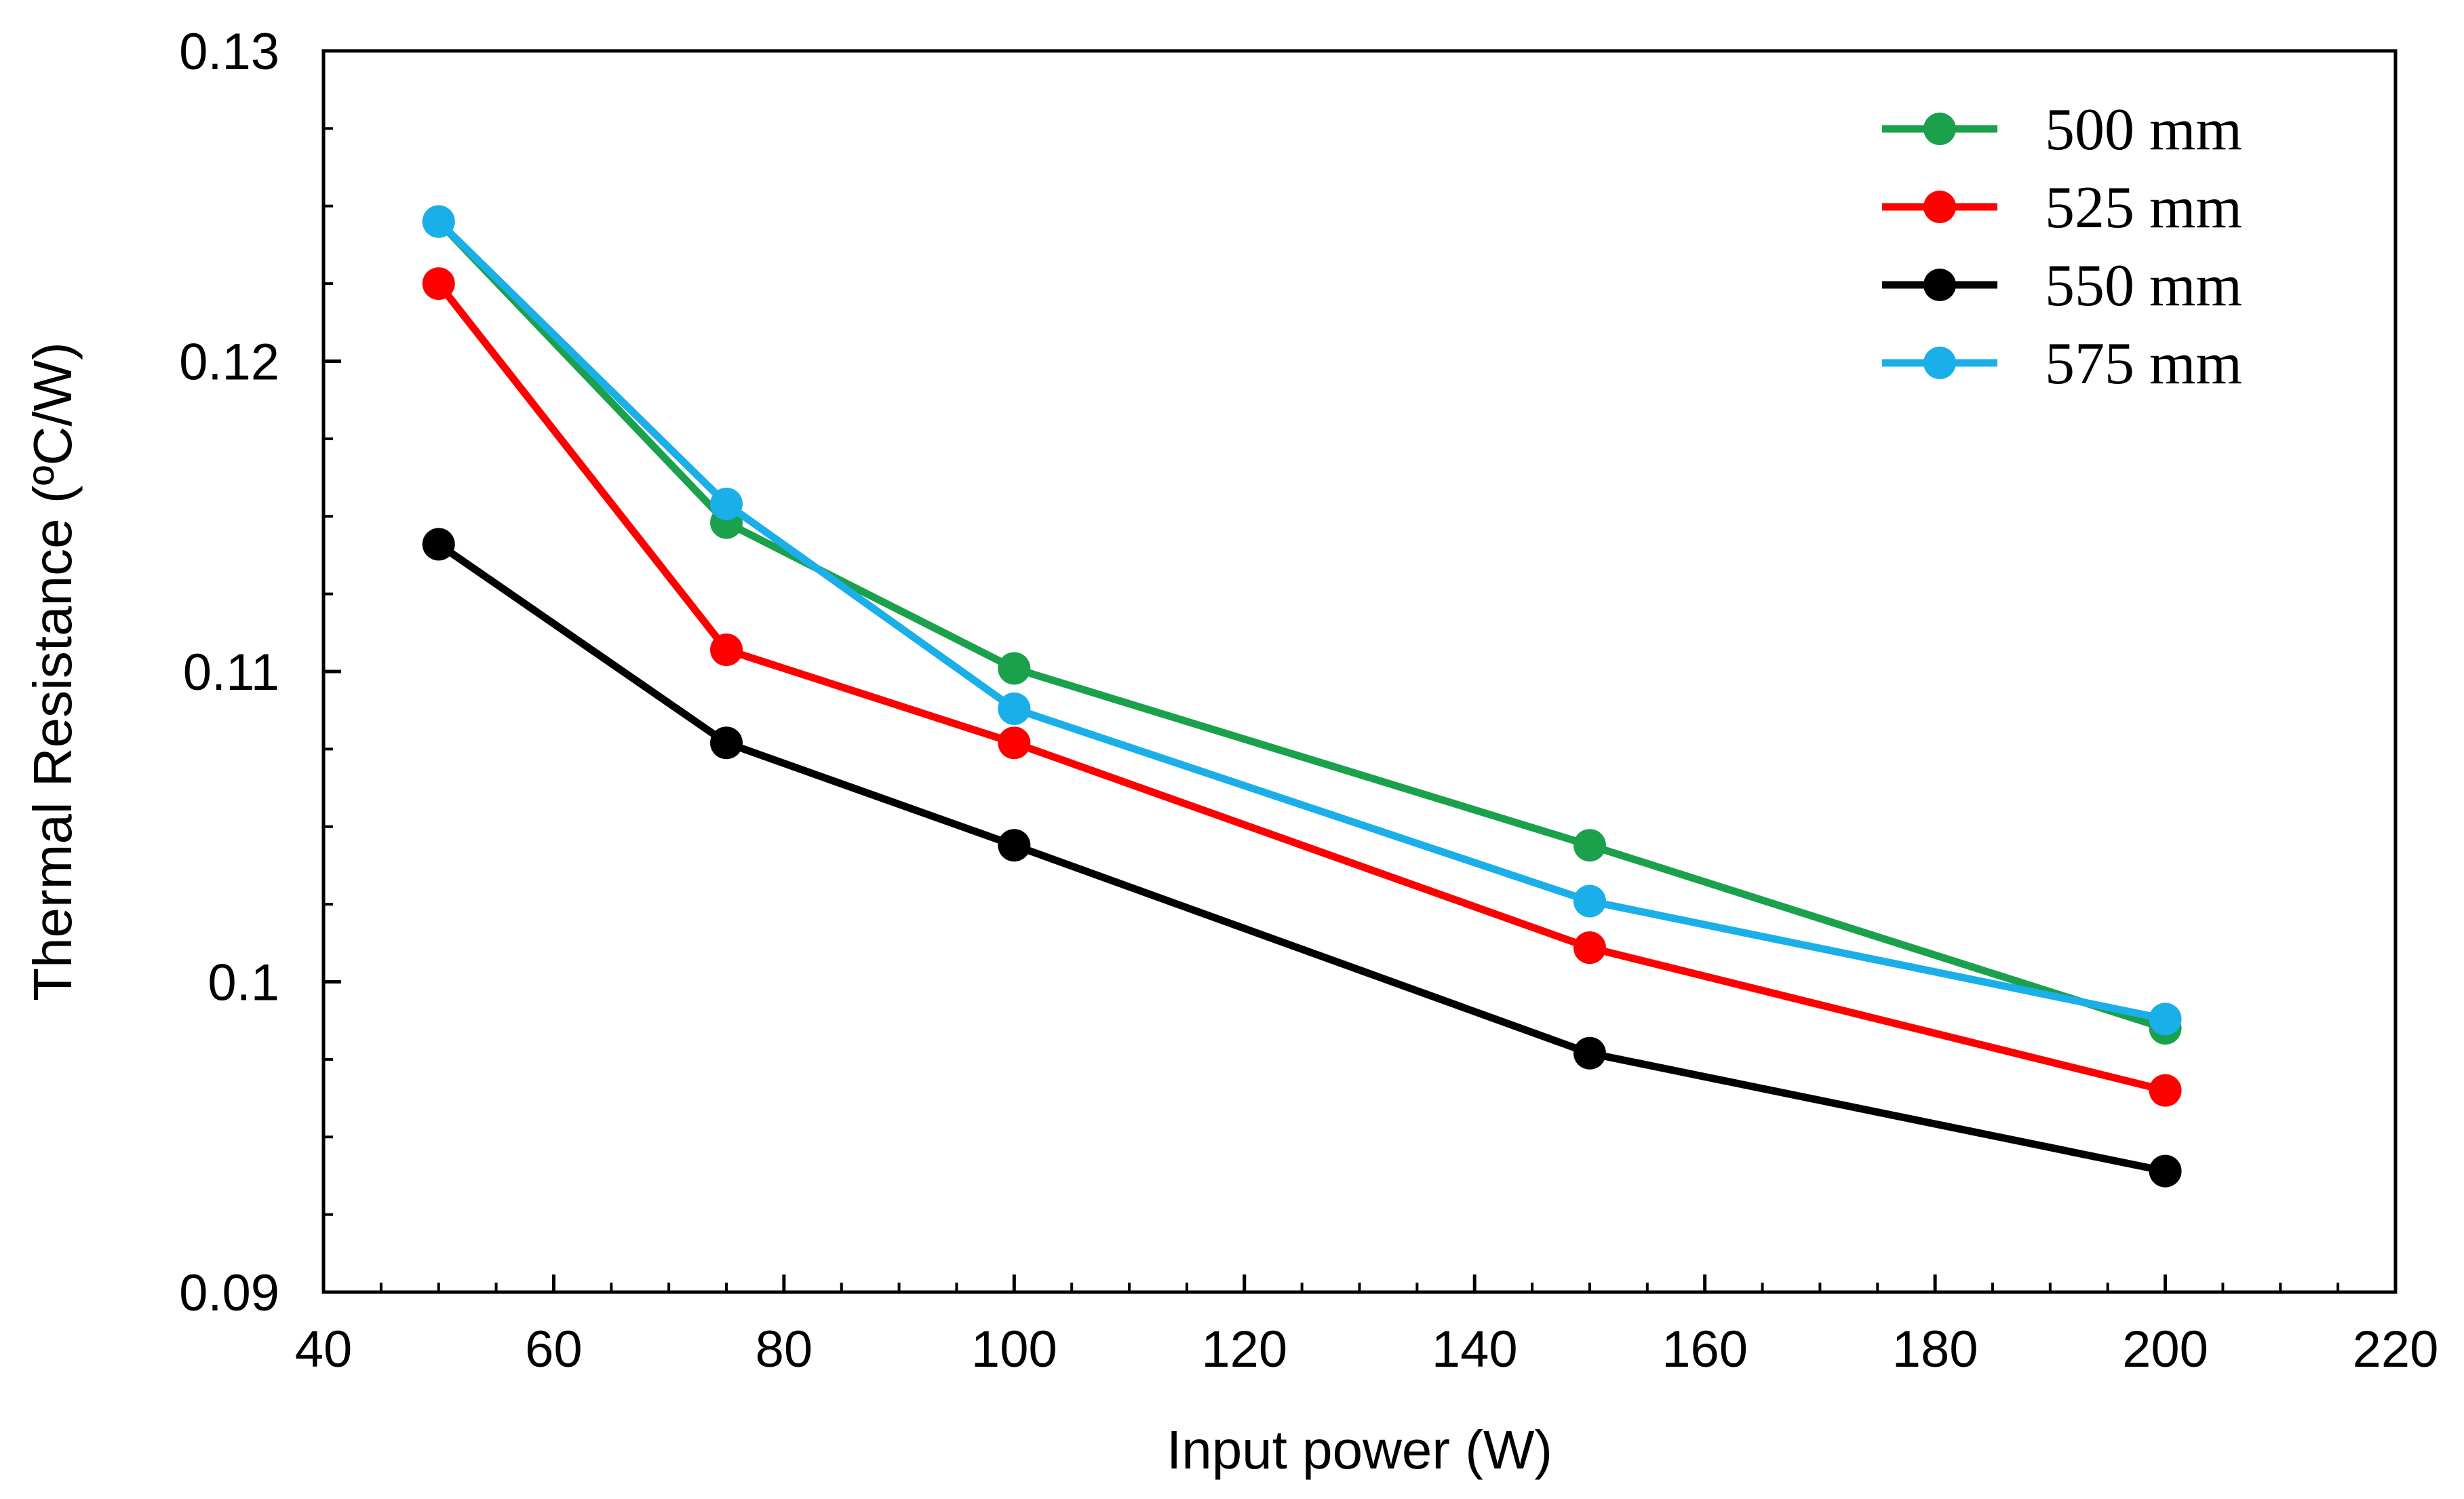  What do you see at coordinates (229, 1293) in the screenshot?
I see `y-tick-label: 0.09` at bounding box center [229, 1293].